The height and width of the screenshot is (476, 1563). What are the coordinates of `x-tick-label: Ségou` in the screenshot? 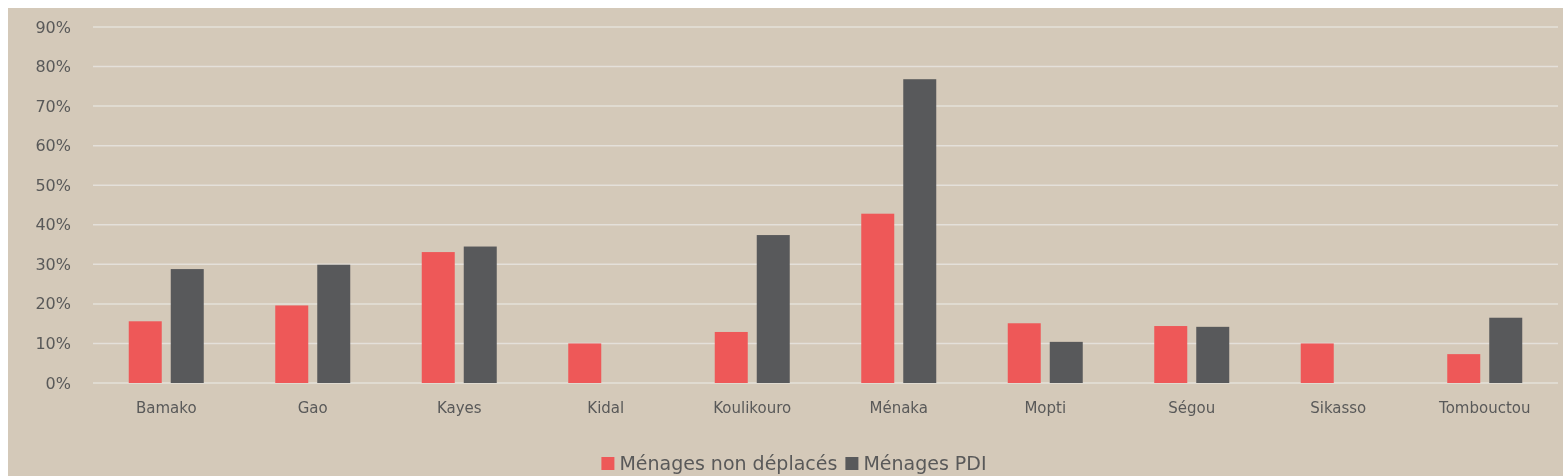 It's located at (1192, 408).